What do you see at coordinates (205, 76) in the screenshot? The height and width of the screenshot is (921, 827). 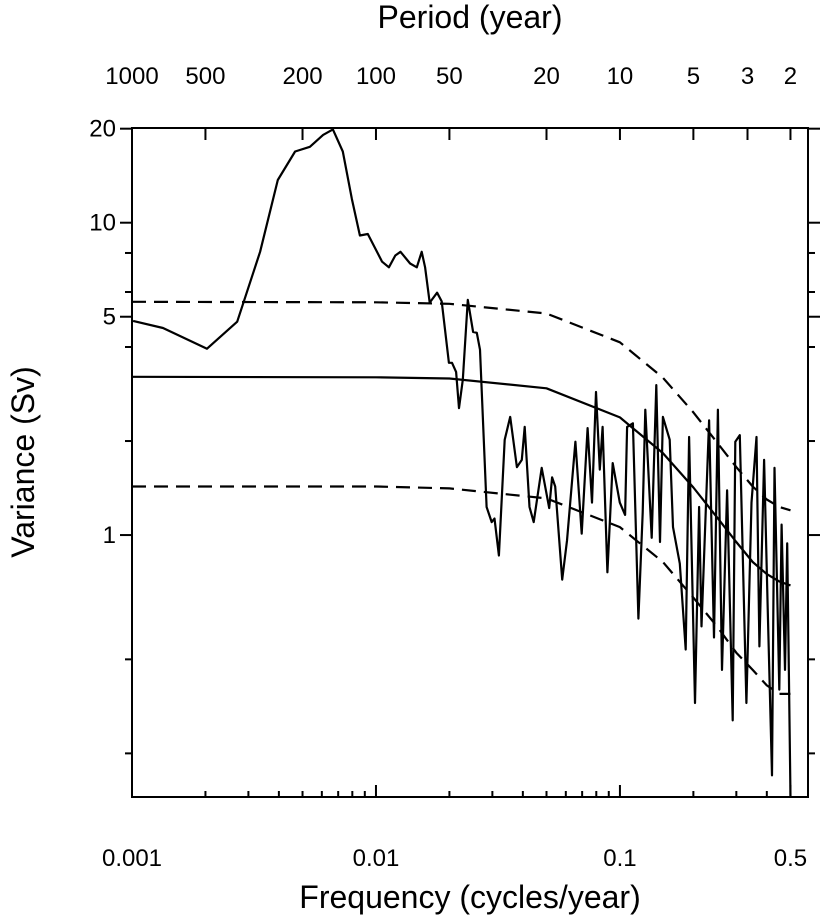 I see `top-tick-label: 500` at bounding box center [205, 76].